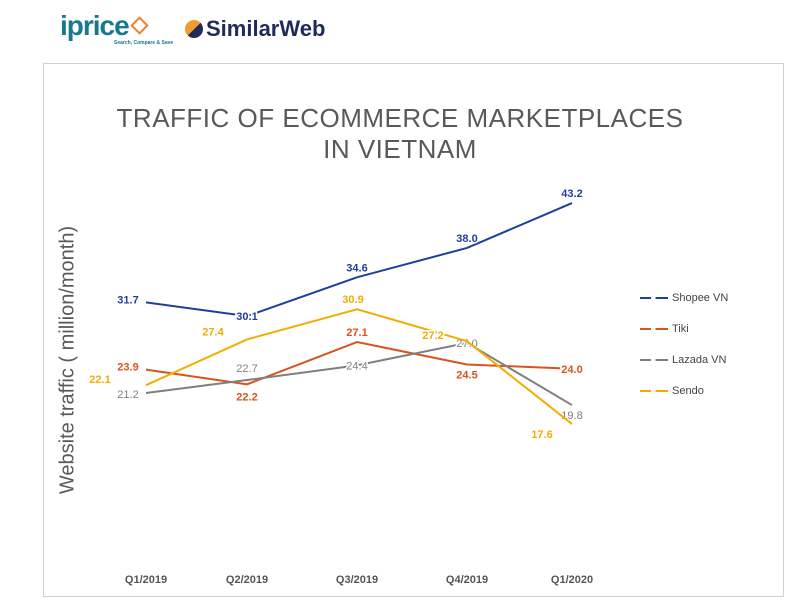 This screenshot has height=600, width=800. I want to click on series-line-tiki, so click(359, 363).